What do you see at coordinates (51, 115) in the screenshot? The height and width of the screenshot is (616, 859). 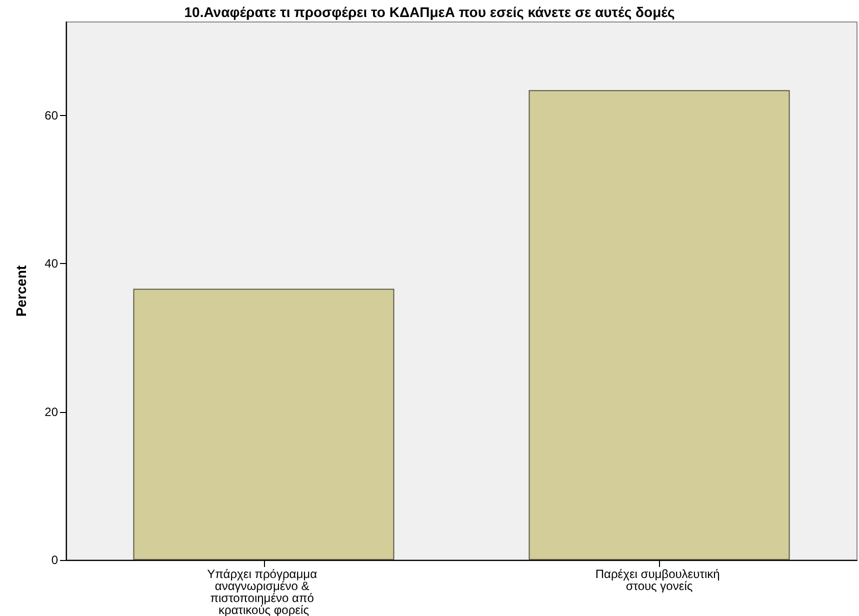 I see `y-tick-label: 60` at bounding box center [51, 115].